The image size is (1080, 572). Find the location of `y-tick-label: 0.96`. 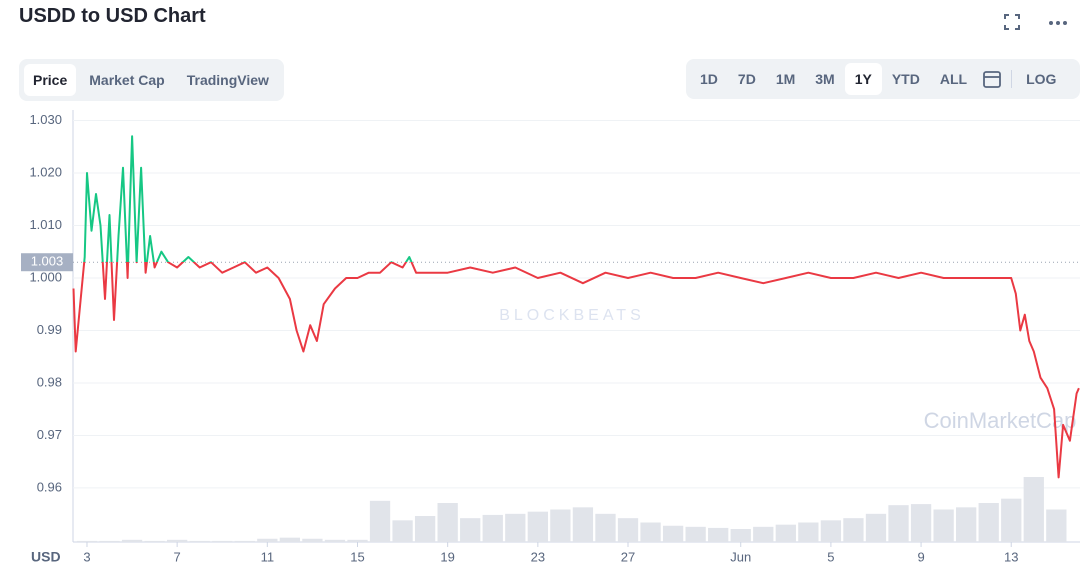

y-tick-label: 0.96 is located at coordinates (49, 486).